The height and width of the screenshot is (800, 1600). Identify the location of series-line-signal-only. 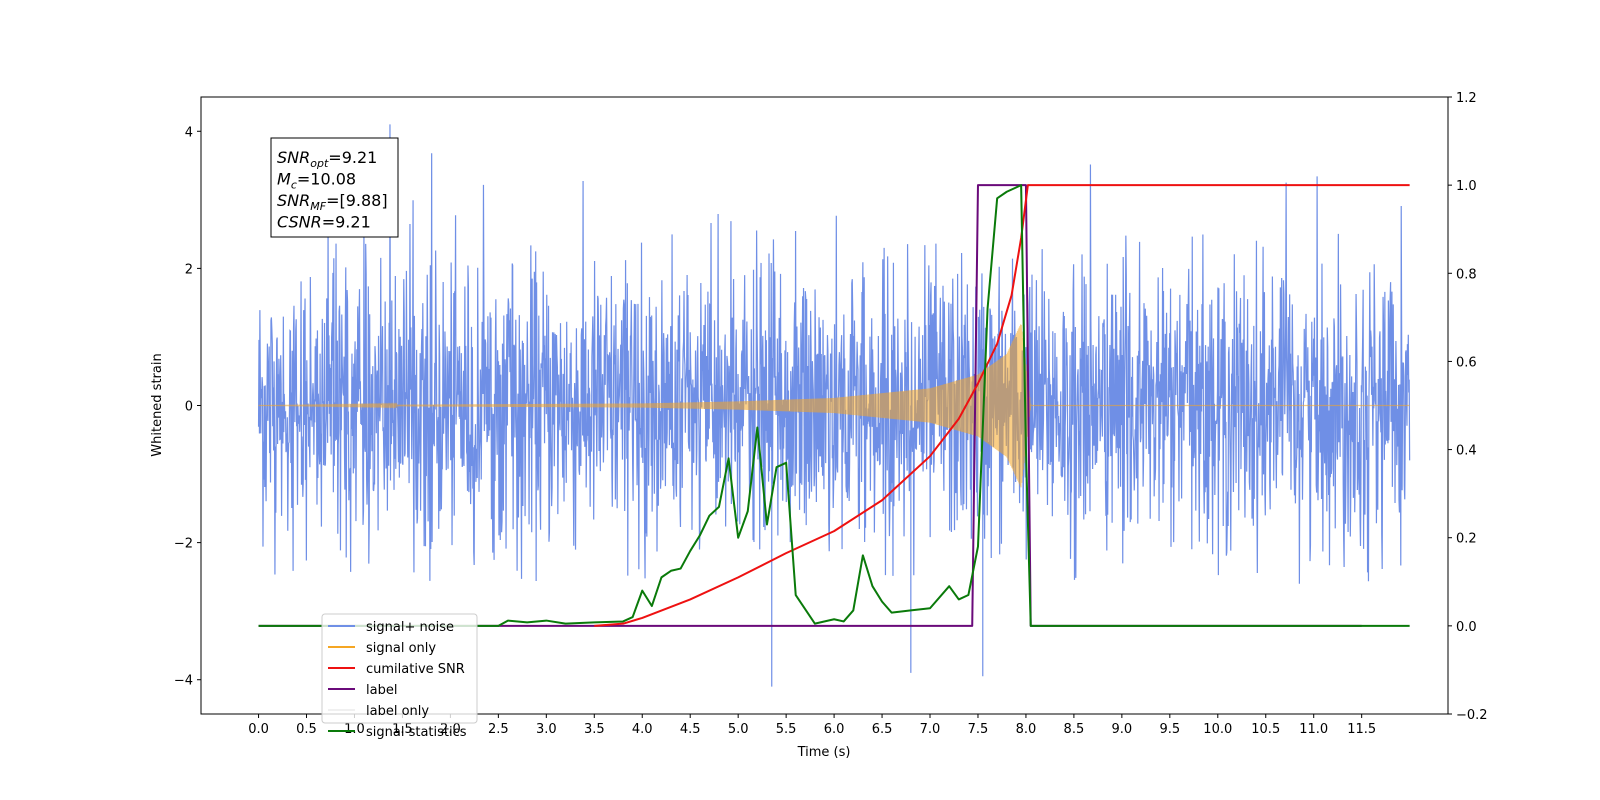
(834, 406).